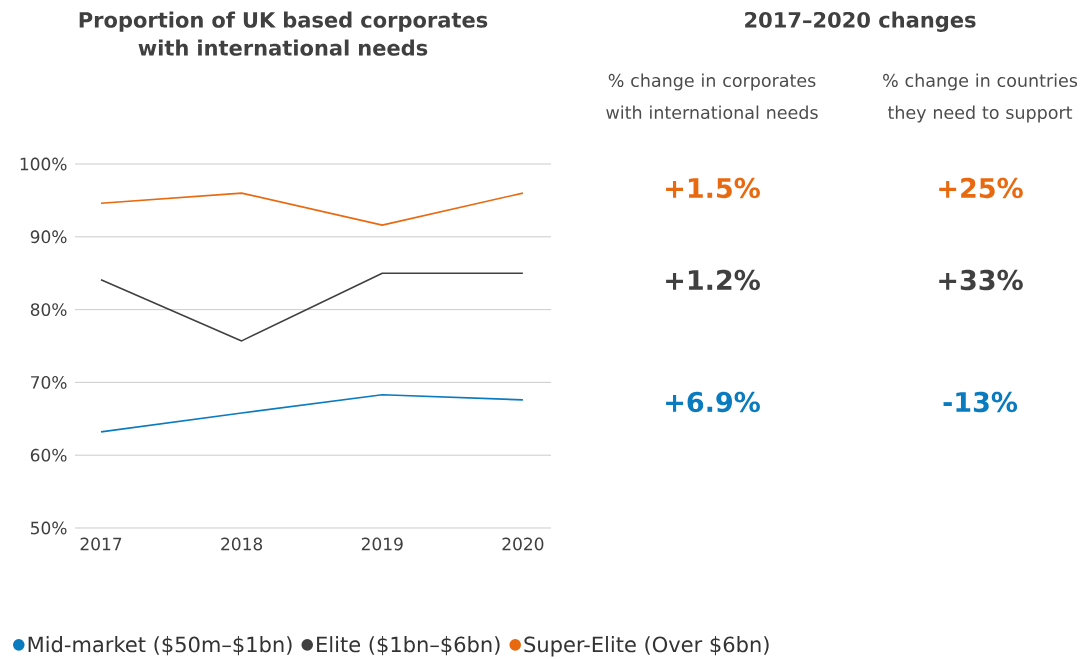 The width and height of the screenshot is (1090, 659). I want to click on category-label: % change in countries they need to support, so click(980, 98).